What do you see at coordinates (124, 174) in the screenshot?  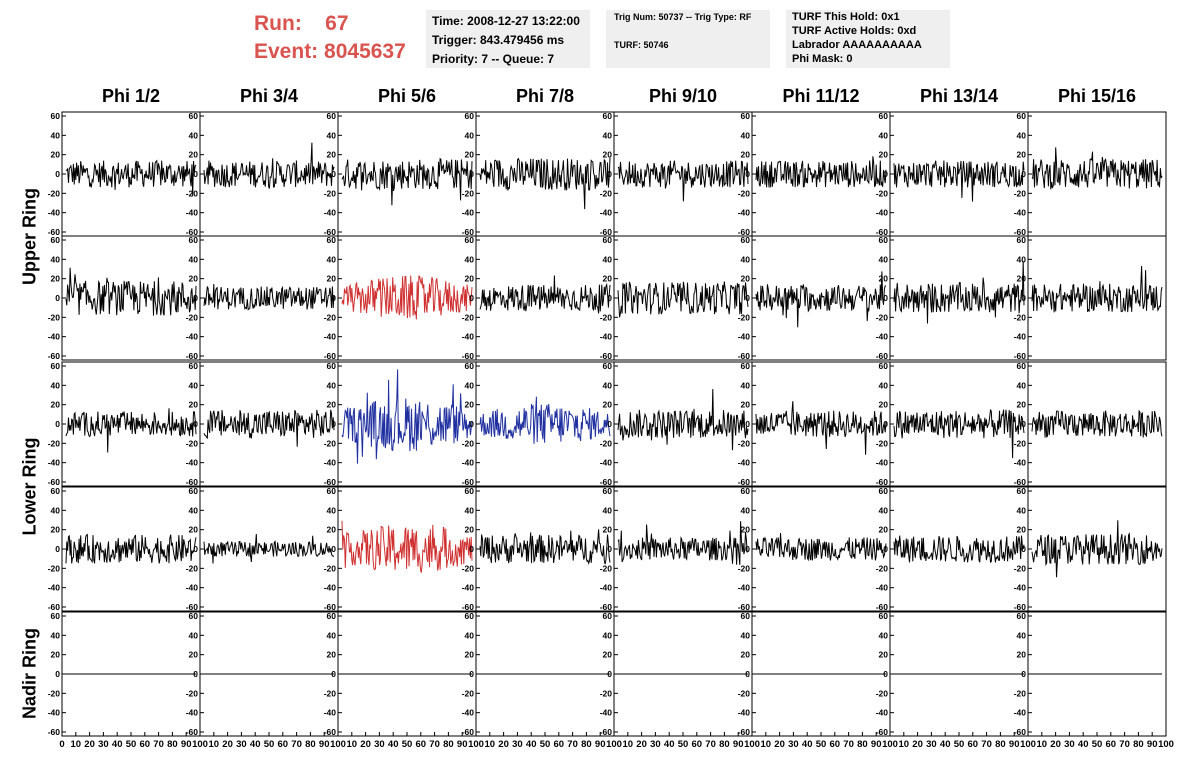 I see `panel-r0-c0: 60 40 20 0 -20 -40 -60` at bounding box center [124, 174].